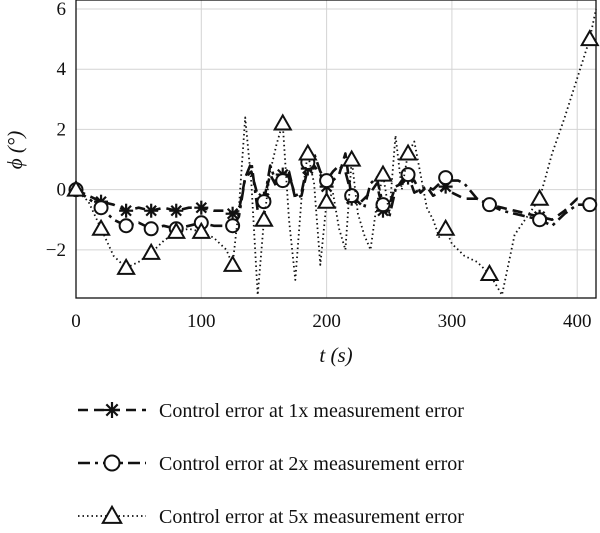 The width and height of the screenshot is (600, 533). What do you see at coordinates (62, 10) in the screenshot?
I see `y-tick-label: 6` at bounding box center [62, 10].